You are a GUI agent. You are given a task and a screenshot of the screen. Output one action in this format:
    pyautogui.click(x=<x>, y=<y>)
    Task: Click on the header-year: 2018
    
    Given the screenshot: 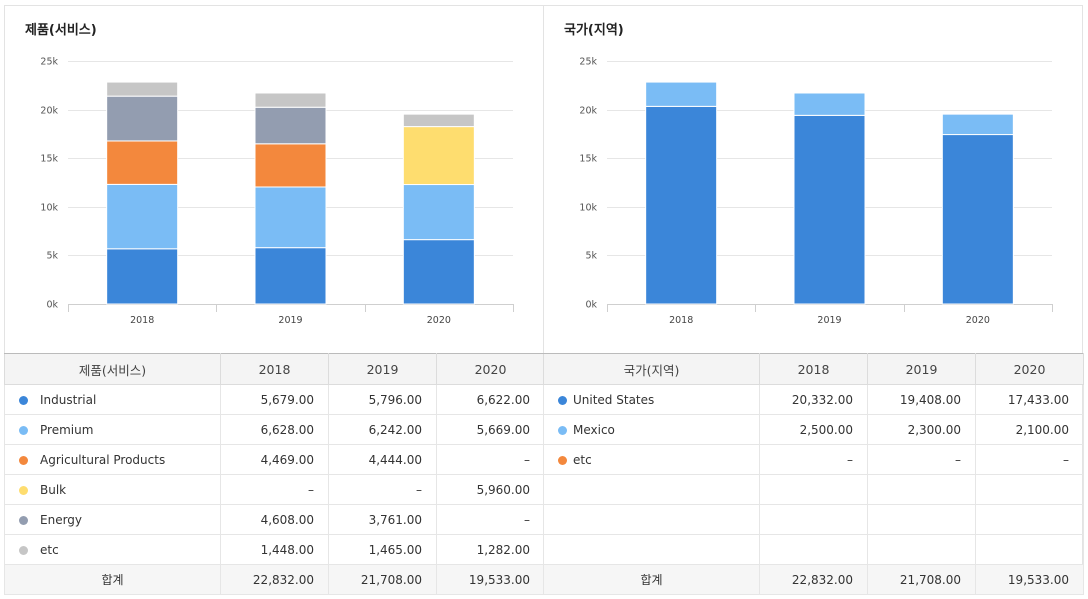 What is the action you would take?
    pyautogui.click(x=274, y=369)
    